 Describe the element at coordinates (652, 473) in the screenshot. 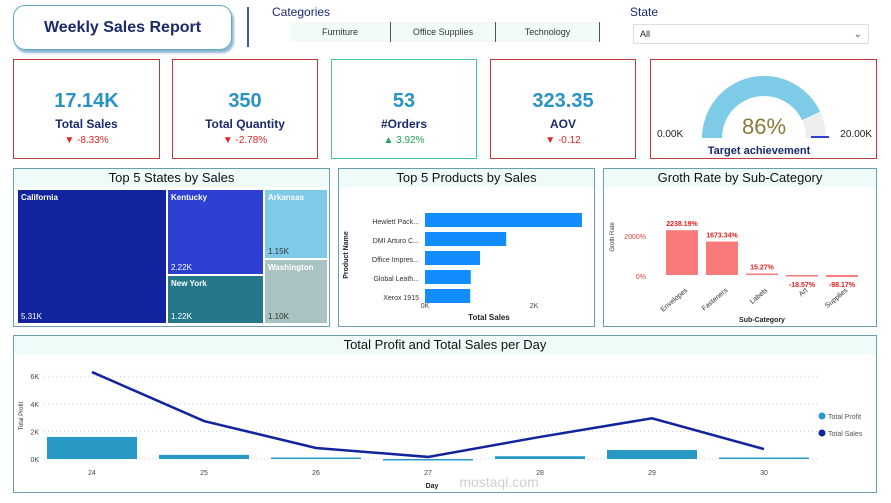

I see `x-tick: 29` at that location.